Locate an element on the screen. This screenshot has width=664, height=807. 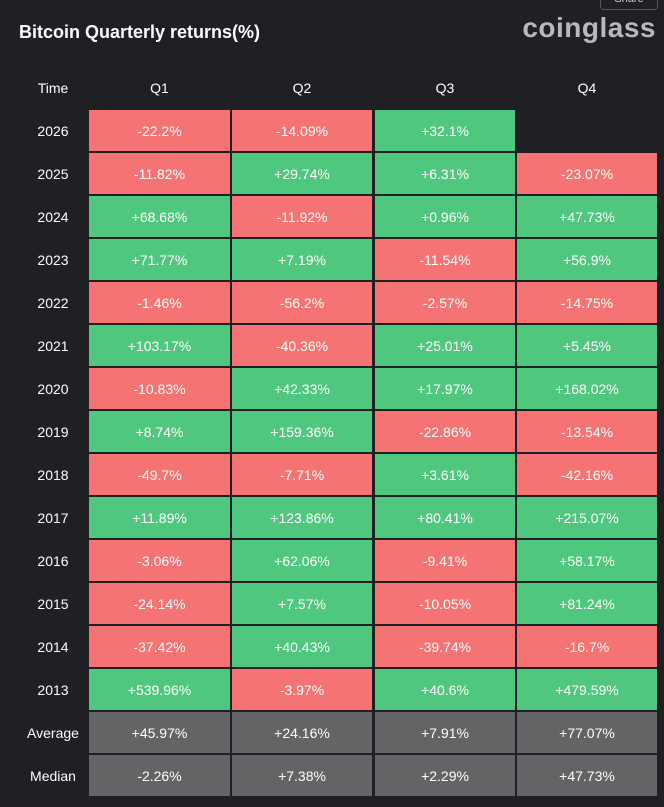
year-label: 2014 is located at coordinates (53, 646).